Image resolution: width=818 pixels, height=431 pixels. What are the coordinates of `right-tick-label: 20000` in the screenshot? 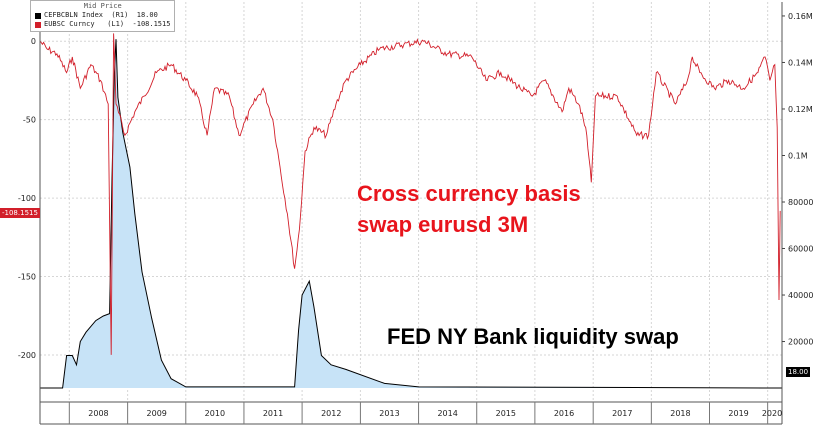 It's located at (800, 342).